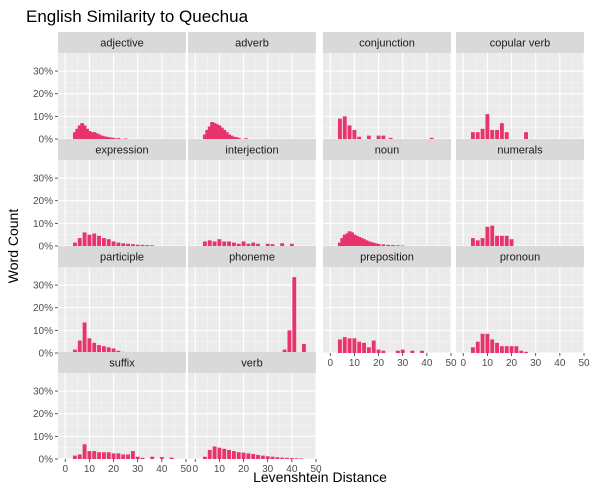 Image resolution: width=596 pixels, height=491 pixels. I want to click on facet-verb: verb 0 10 20 30 40 50, so click(255, 413).